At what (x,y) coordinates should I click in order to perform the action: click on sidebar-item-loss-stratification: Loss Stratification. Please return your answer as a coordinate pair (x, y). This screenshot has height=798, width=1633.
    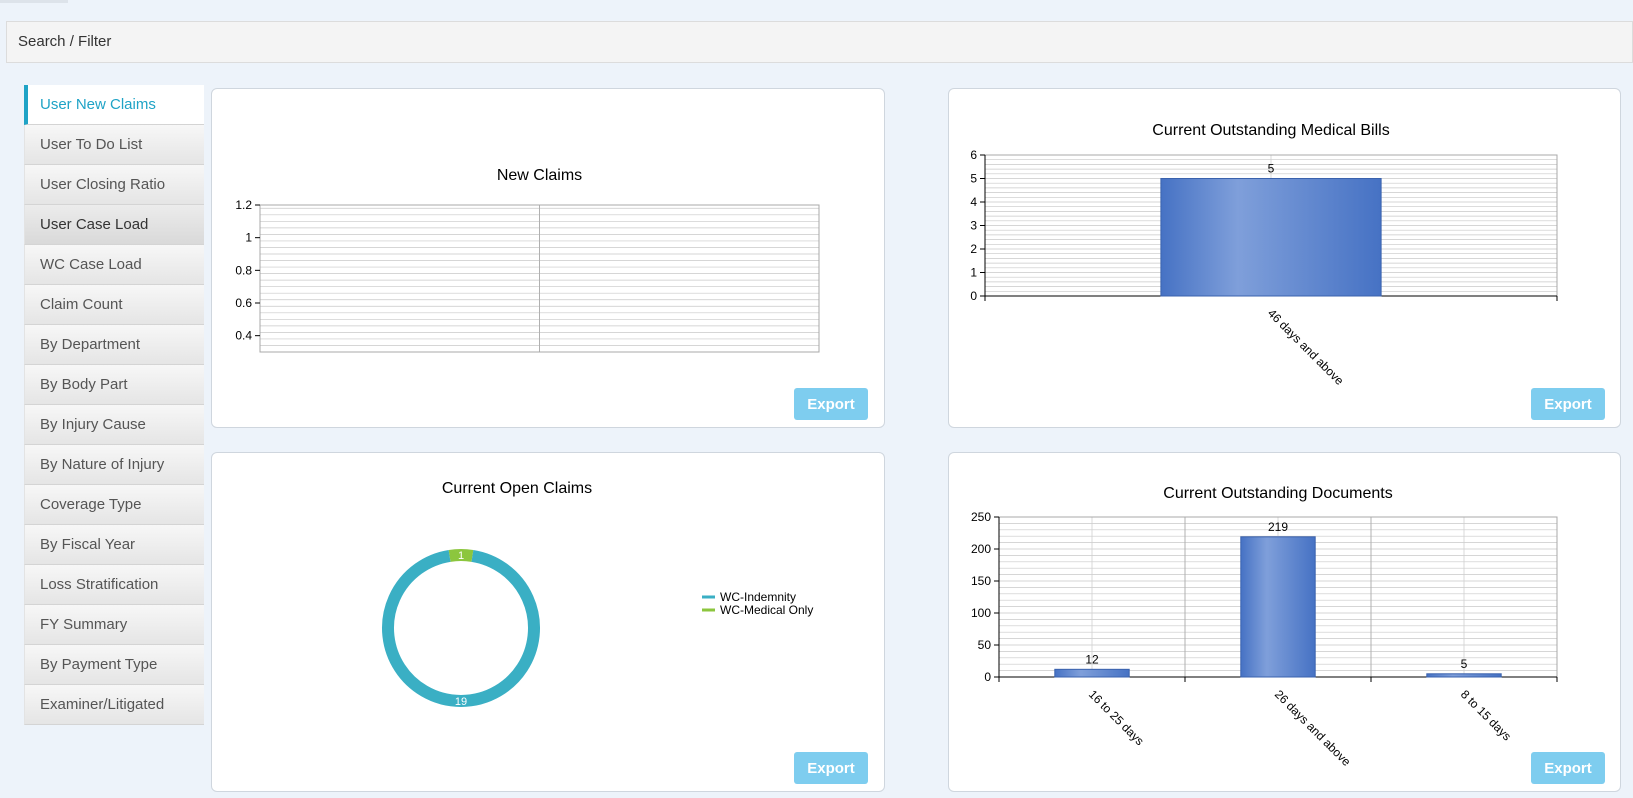
    Looking at the image, I should click on (114, 585).